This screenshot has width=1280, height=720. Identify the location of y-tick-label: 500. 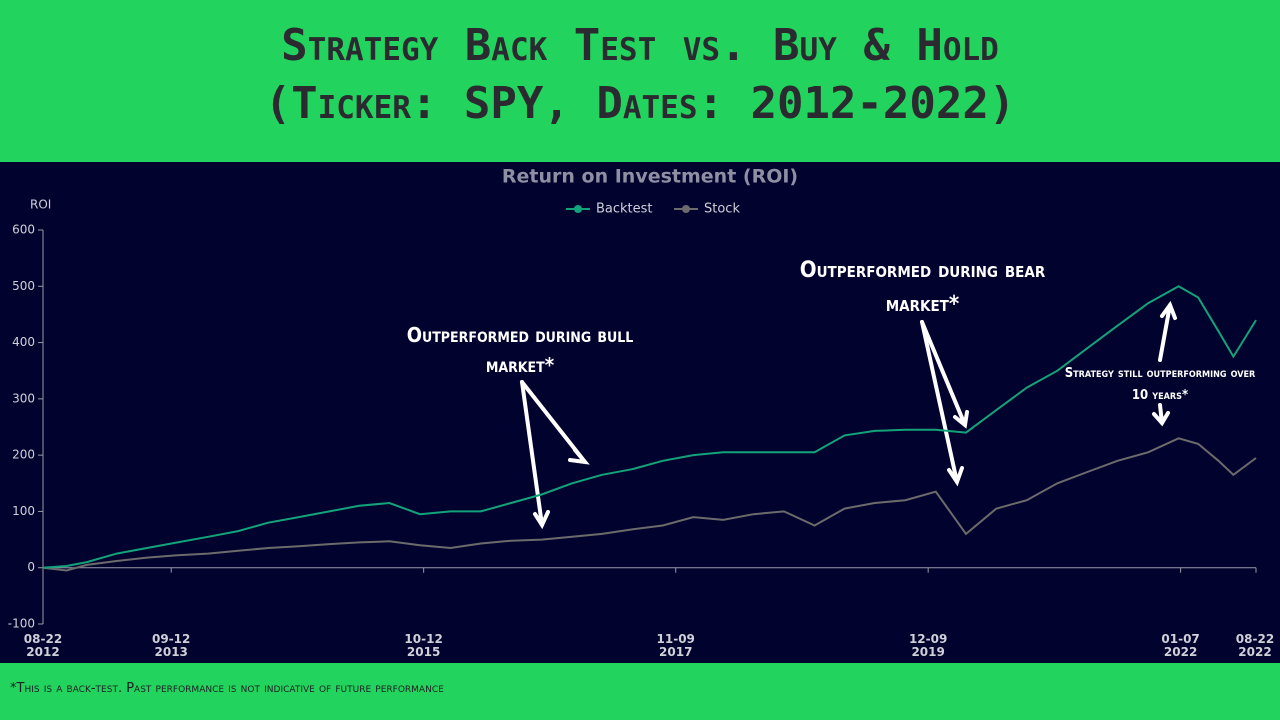
(23, 286).